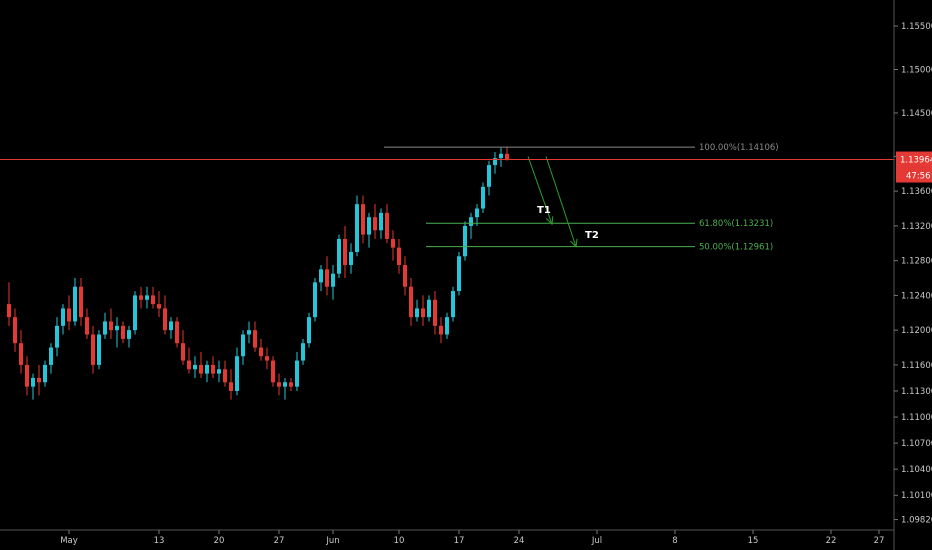 The image size is (932, 550). What do you see at coordinates (916, 521) in the screenshot?
I see `price-tick-label: 1.09820` at bounding box center [916, 521].